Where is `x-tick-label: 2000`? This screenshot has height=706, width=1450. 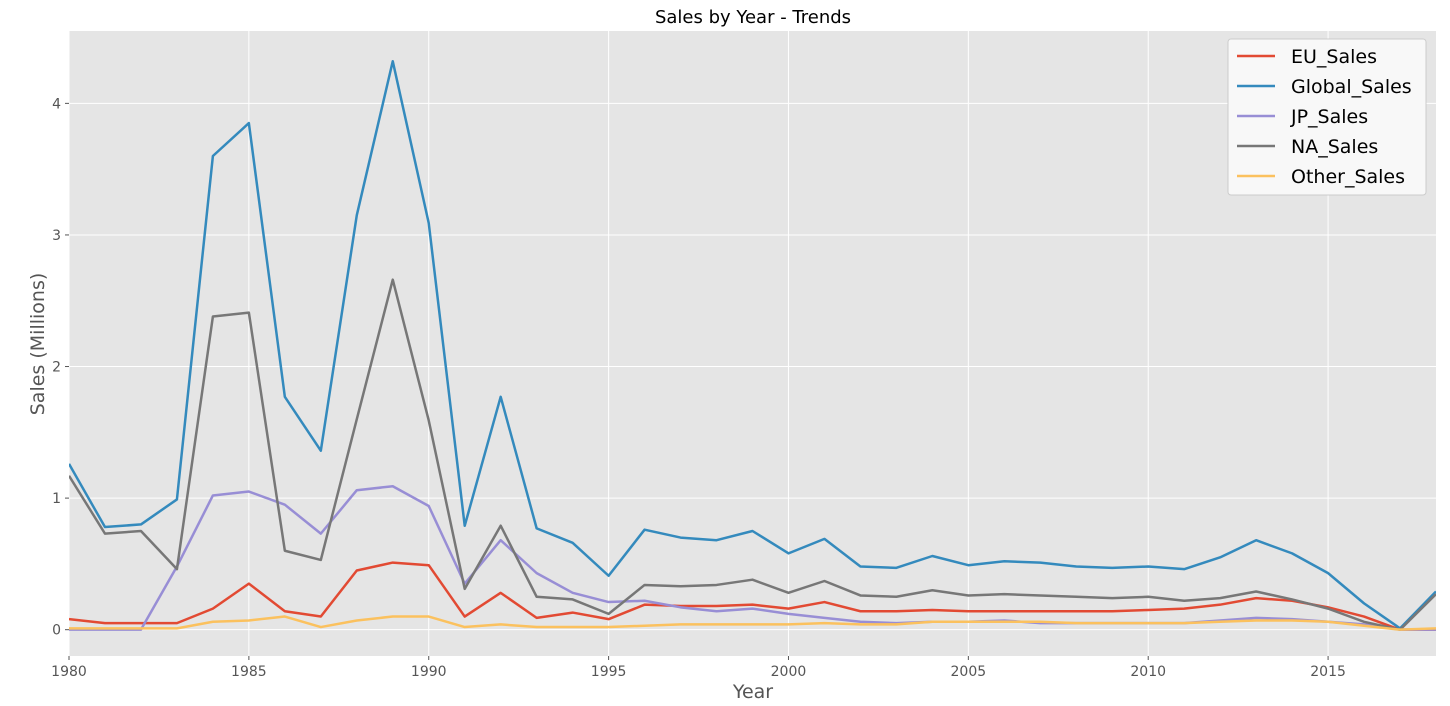
x-tick-label: 2000 is located at coordinates (789, 672).